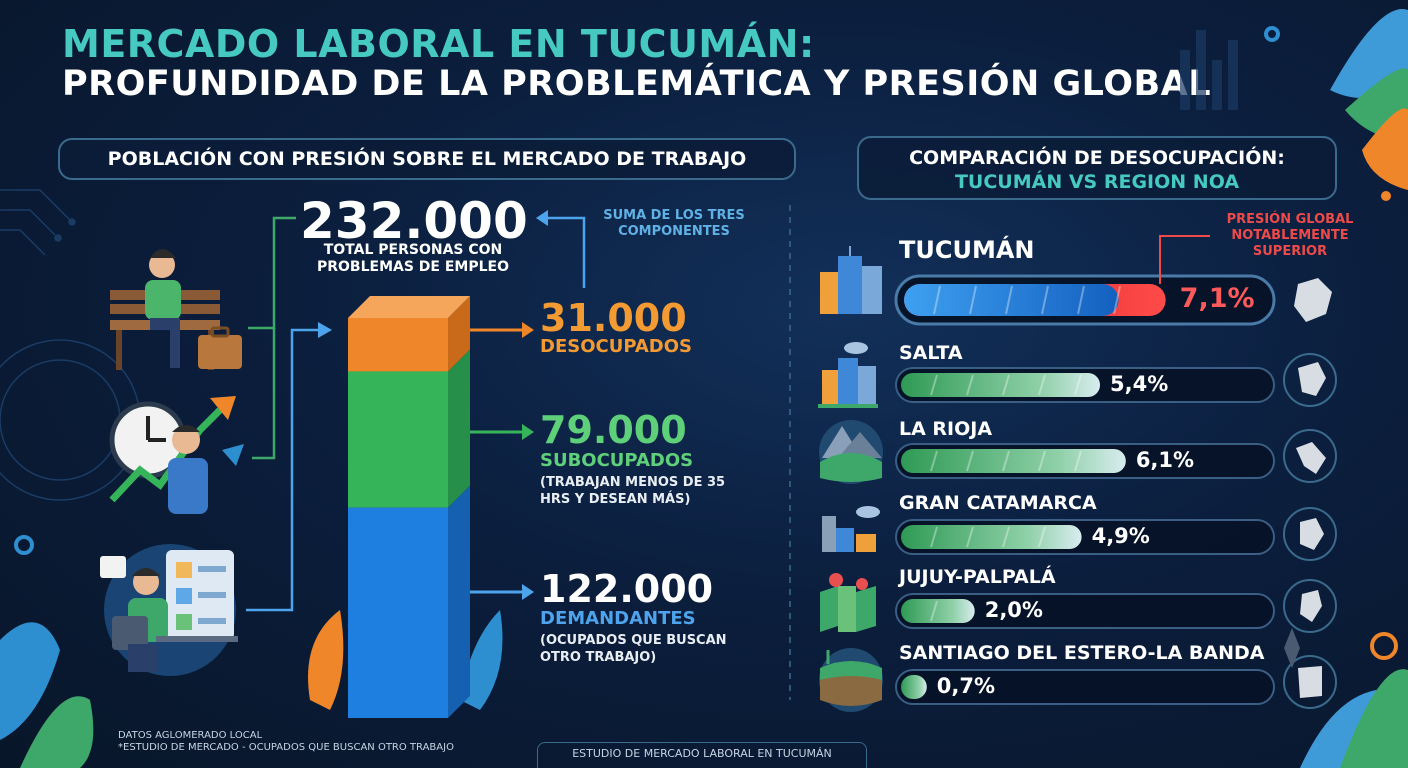 The image size is (1408, 768). I want to click on title-line-1: MERCADO LABORAL EN TUCUMÁN:, so click(438, 44).